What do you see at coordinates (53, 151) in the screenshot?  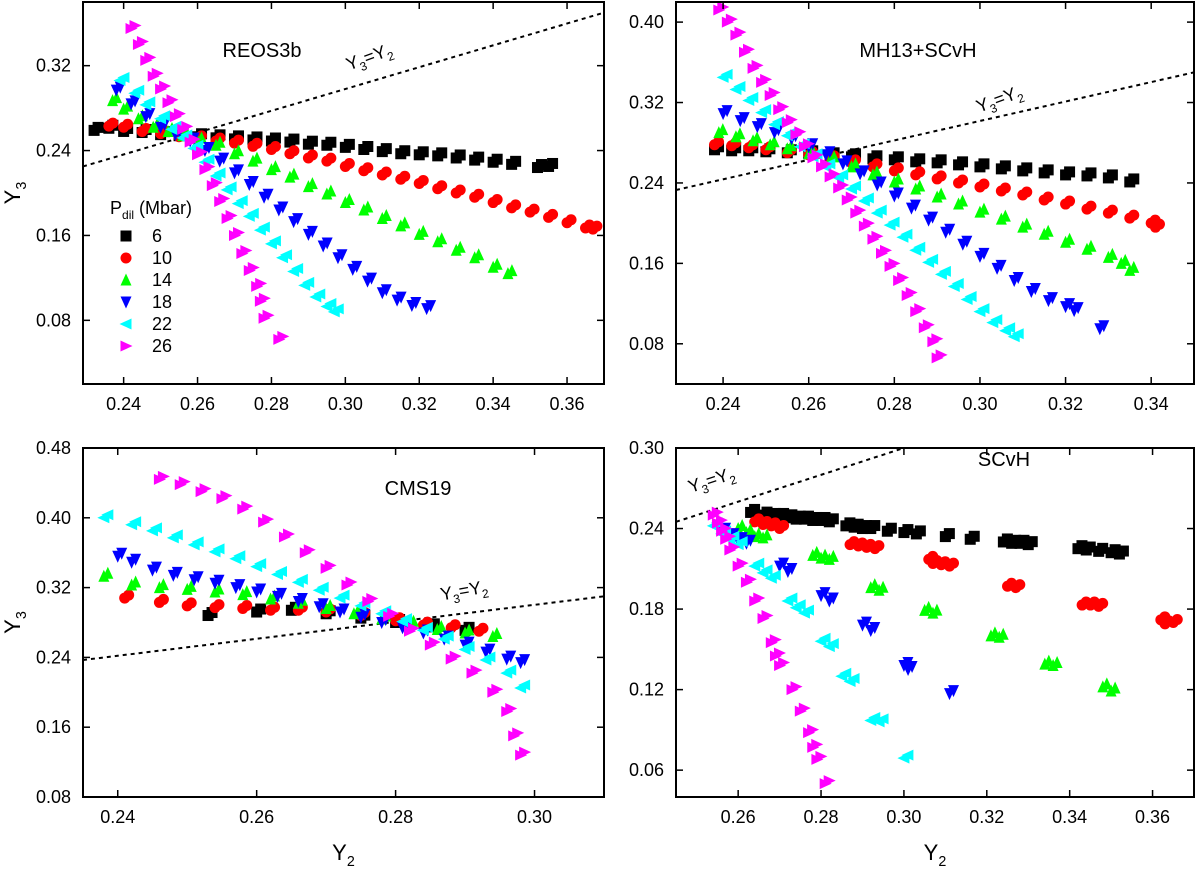 I see `y-tick-label: 0.24` at bounding box center [53, 151].